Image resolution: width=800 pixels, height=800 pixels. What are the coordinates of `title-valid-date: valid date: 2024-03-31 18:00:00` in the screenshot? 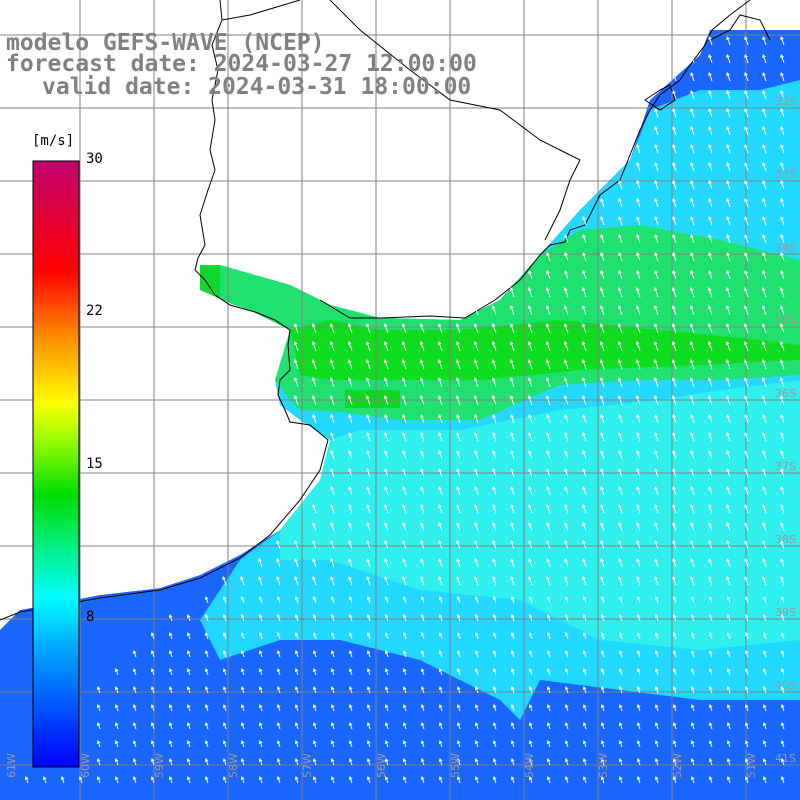 It's located at (257, 87).